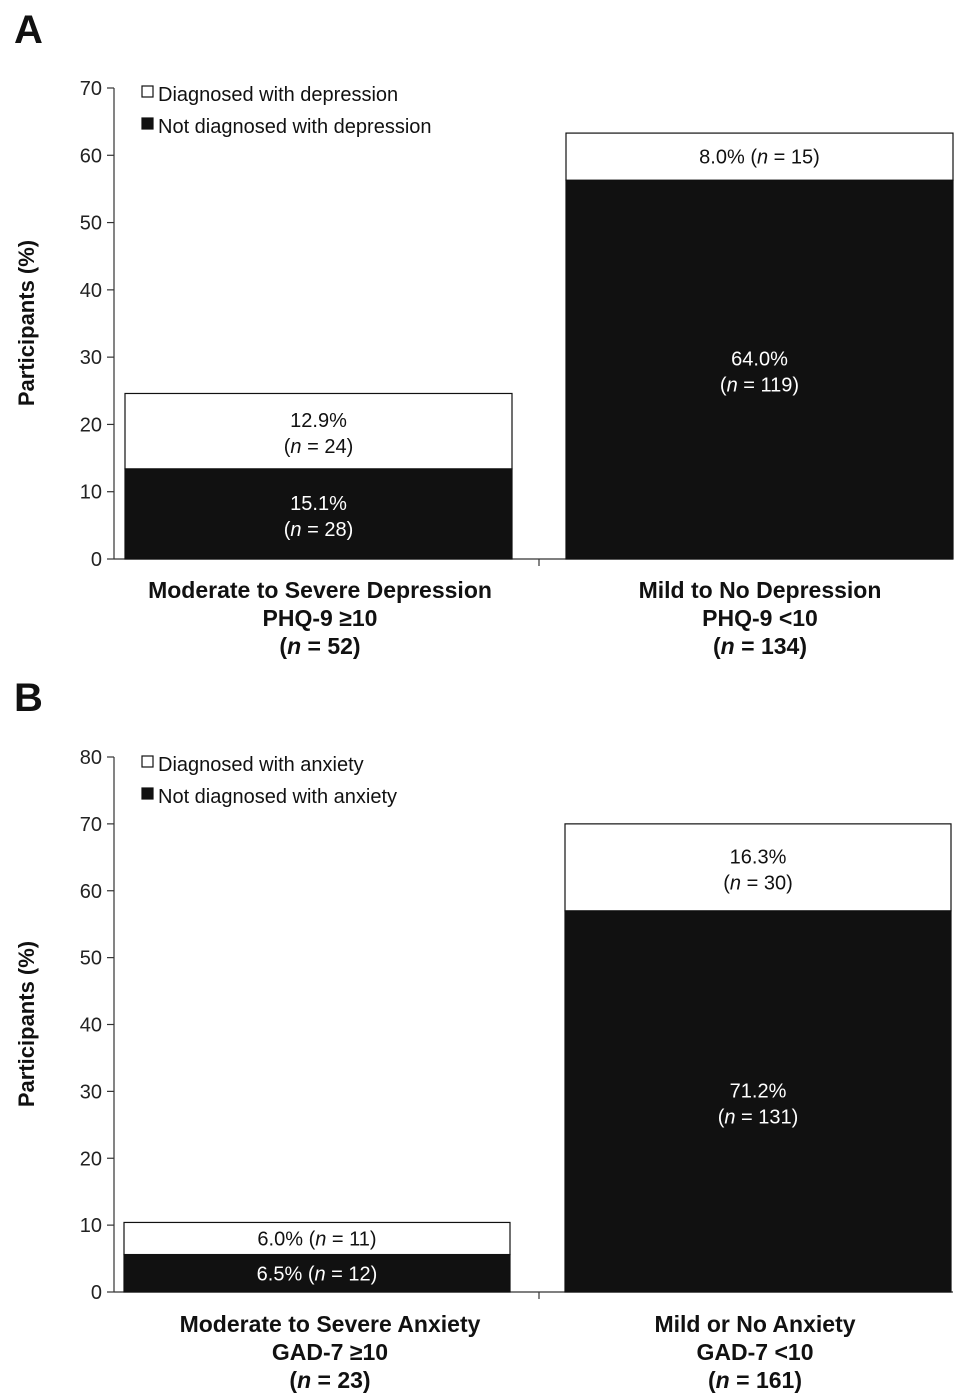 This screenshot has width=955, height=1394. Describe the element at coordinates (760, 646) in the screenshot. I see `category-n: (n = 134)` at that location.